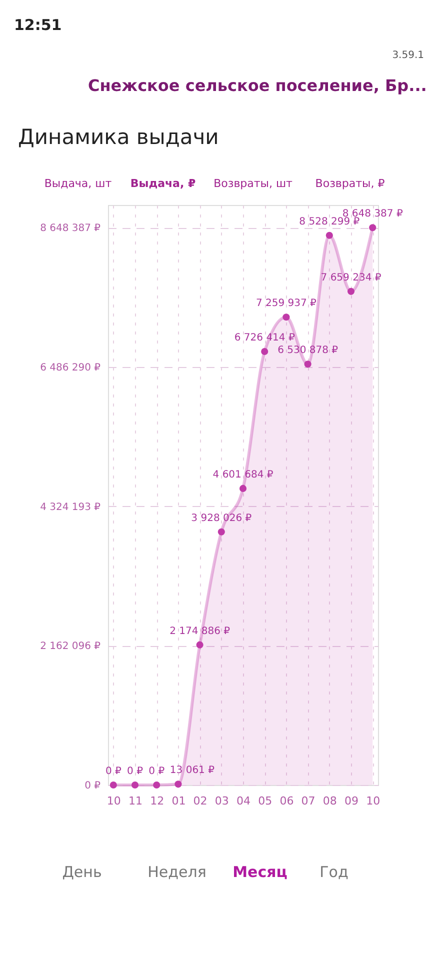  What do you see at coordinates (163, 183) in the screenshot?
I see `text: Выдача, ₽` at bounding box center [163, 183].